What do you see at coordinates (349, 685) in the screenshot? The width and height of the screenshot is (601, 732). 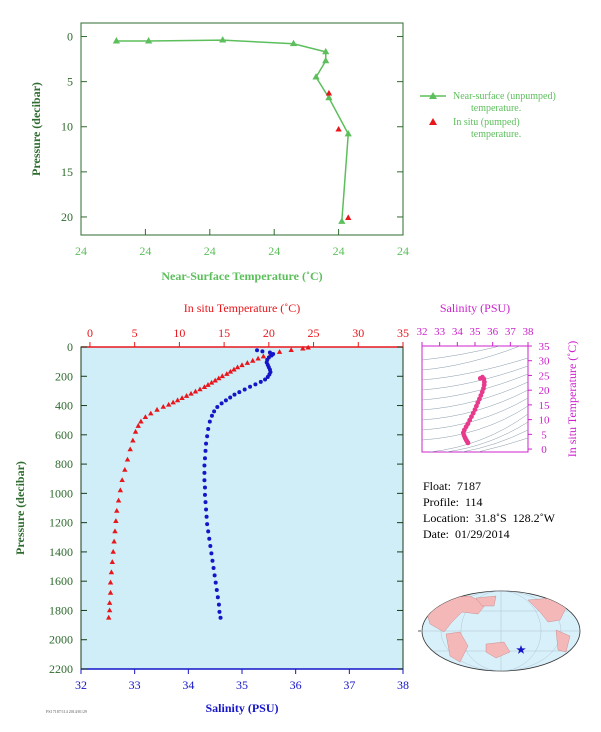 I see `profile-salinity-tick-label: 37` at bounding box center [349, 685].